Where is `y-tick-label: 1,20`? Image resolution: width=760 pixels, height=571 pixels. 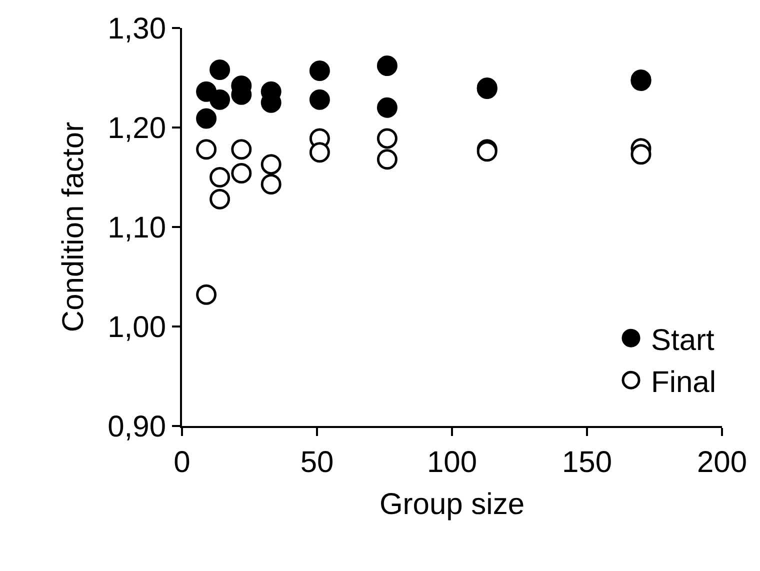 y-tick-label: 1,20 is located at coordinates (137, 128).